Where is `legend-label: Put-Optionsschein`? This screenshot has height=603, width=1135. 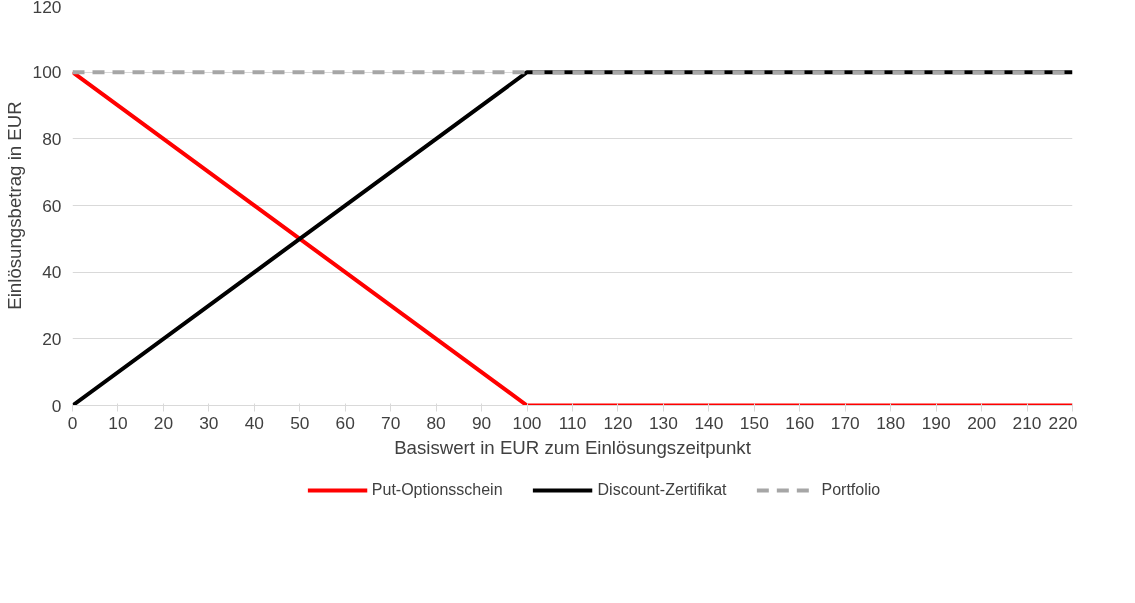
legend-label: Put-Optionsschein is located at coordinates (437, 490).